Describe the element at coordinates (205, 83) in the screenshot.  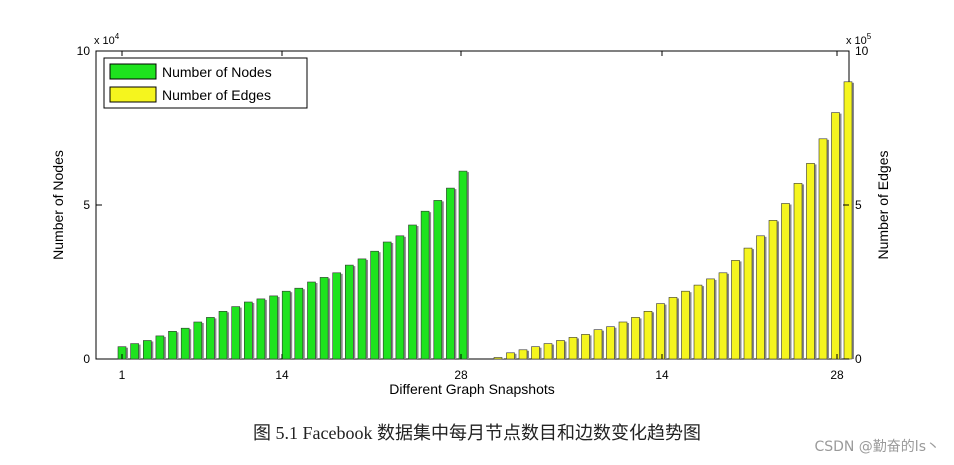
I see `legend: Number of Nodes Number of Edges` at that location.